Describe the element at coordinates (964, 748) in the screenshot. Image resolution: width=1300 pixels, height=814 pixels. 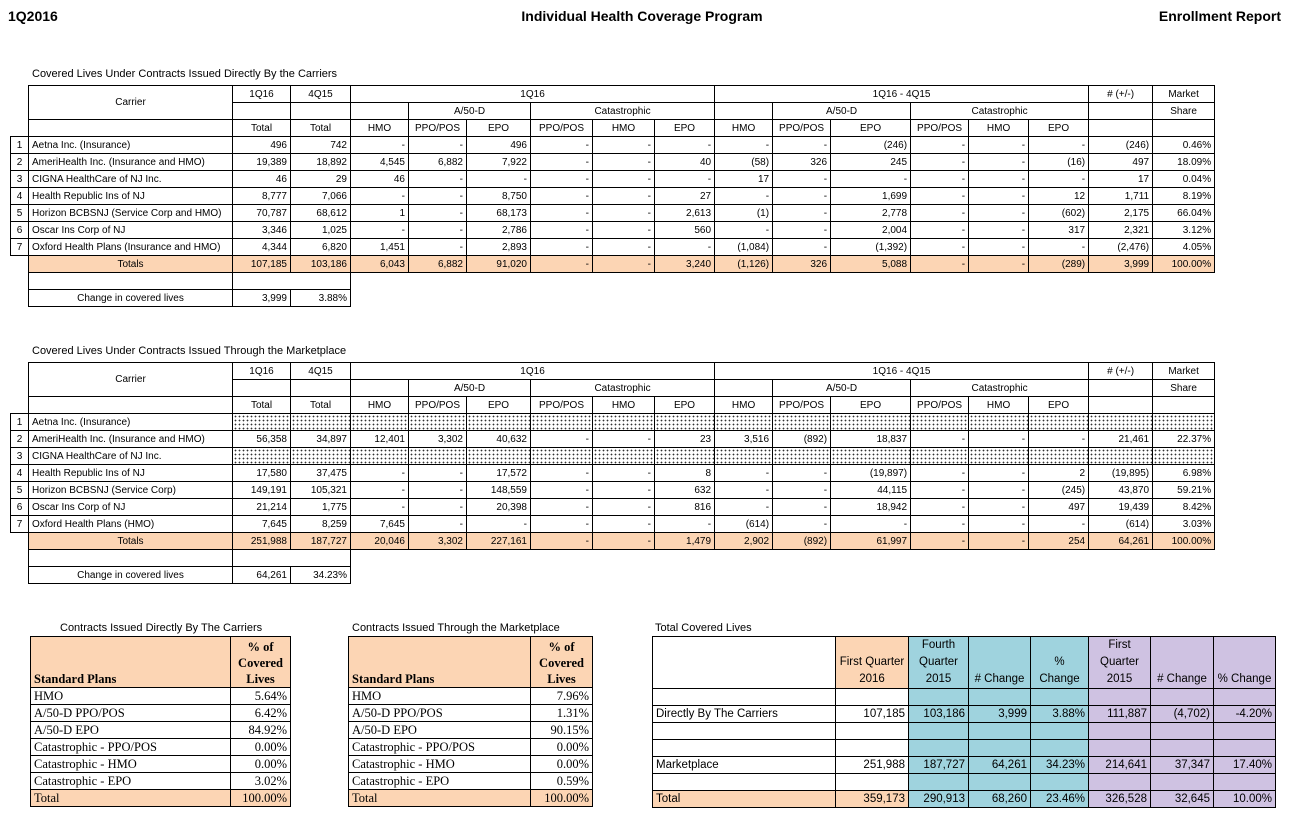
I see `lives-row` at that location.